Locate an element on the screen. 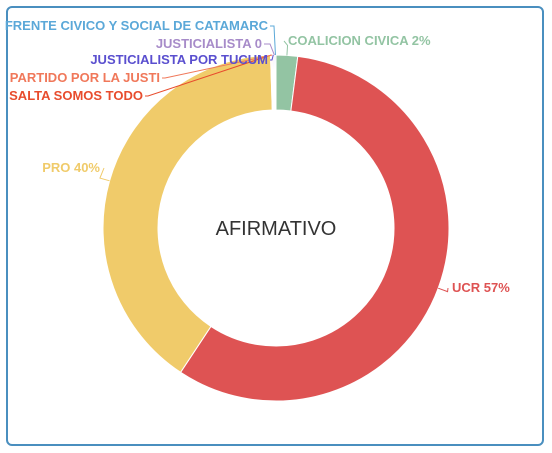  slice-label: PRO 40% is located at coordinates (71, 167).